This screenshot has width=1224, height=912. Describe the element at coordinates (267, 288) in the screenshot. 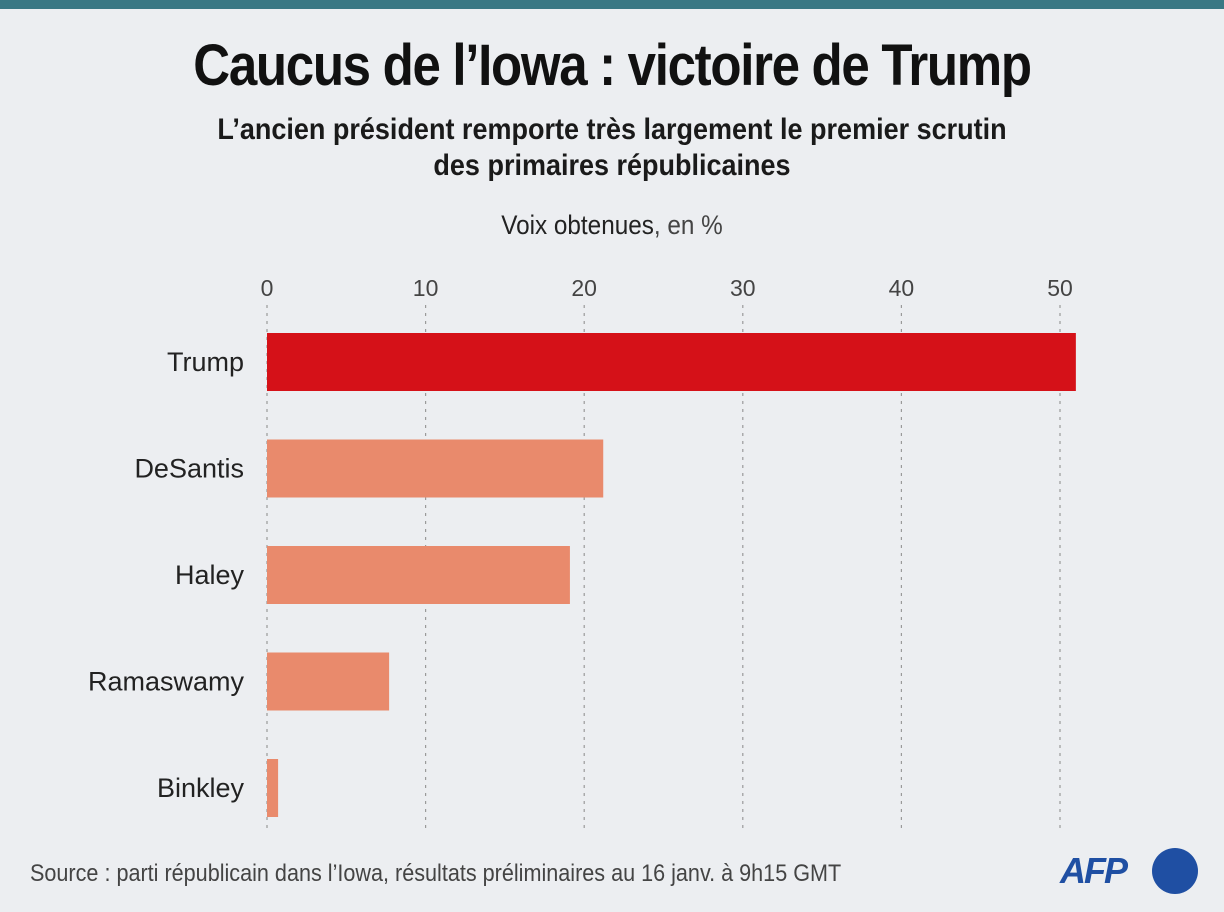

I see `x-tick-label: 0` at that location.